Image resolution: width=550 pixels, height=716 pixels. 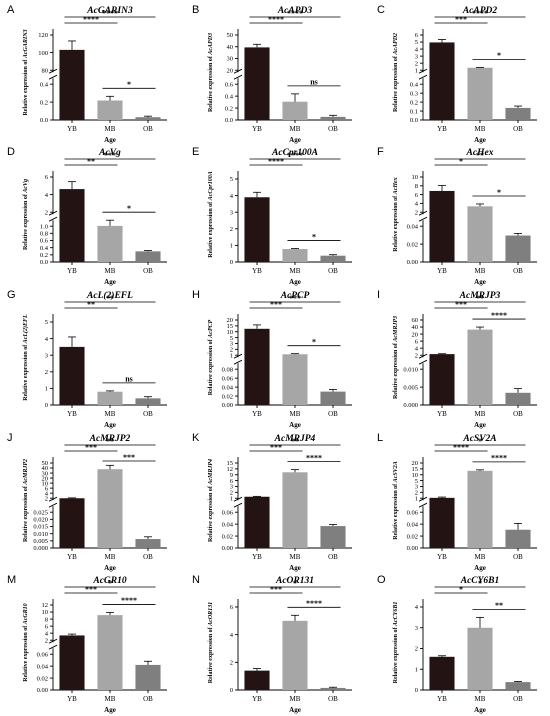 I want to click on y-axis-label: Relative expression of AcAPD3, so click(x=211, y=72).